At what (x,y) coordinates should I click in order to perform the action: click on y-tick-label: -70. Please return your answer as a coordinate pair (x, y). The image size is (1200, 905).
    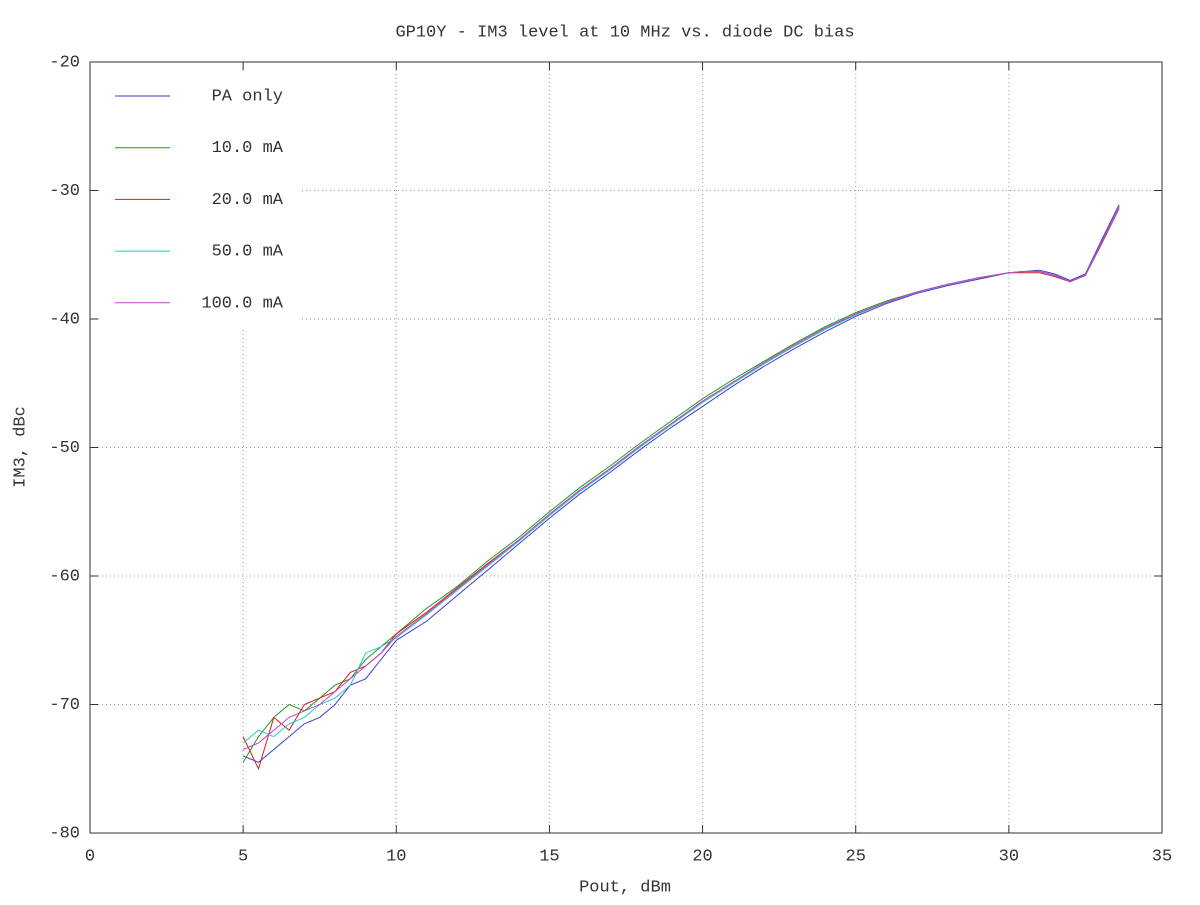
    Looking at the image, I should click on (64, 705).